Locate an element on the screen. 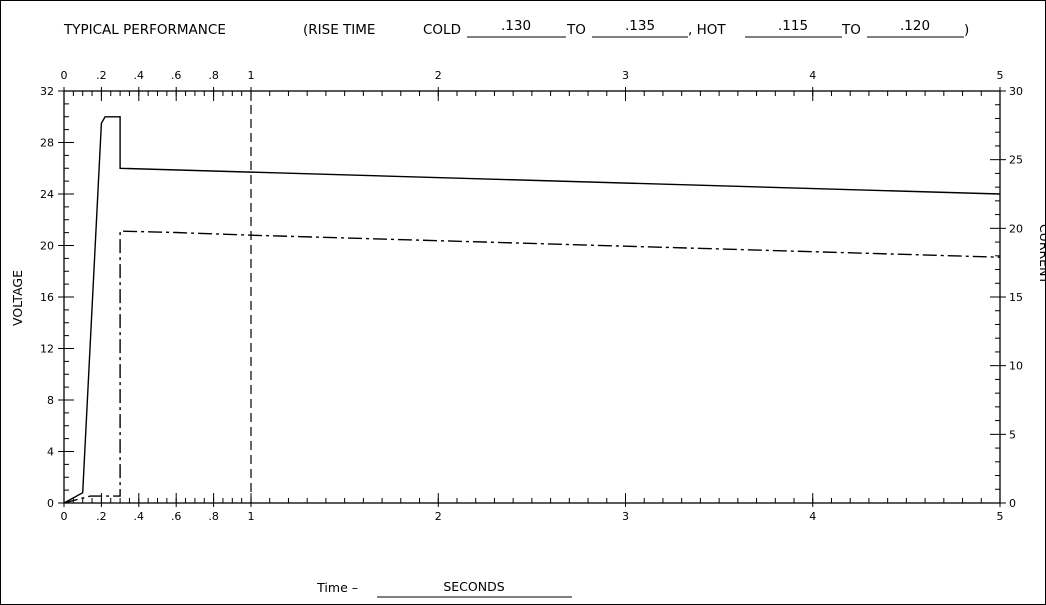 Image resolution: width=1046 pixels, height=605 pixels. x-tick-label-bottom: 1 is located at coordinates (251, 516).